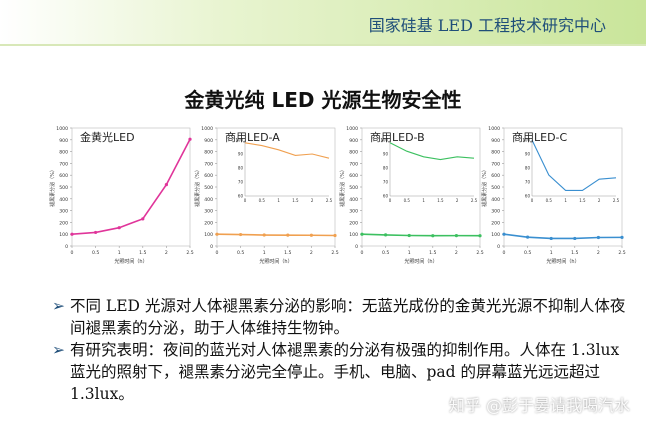  Describe the element at coordinates (540, 137) in the screenshot. I see `chart-title: 商用LED-C` at that location.